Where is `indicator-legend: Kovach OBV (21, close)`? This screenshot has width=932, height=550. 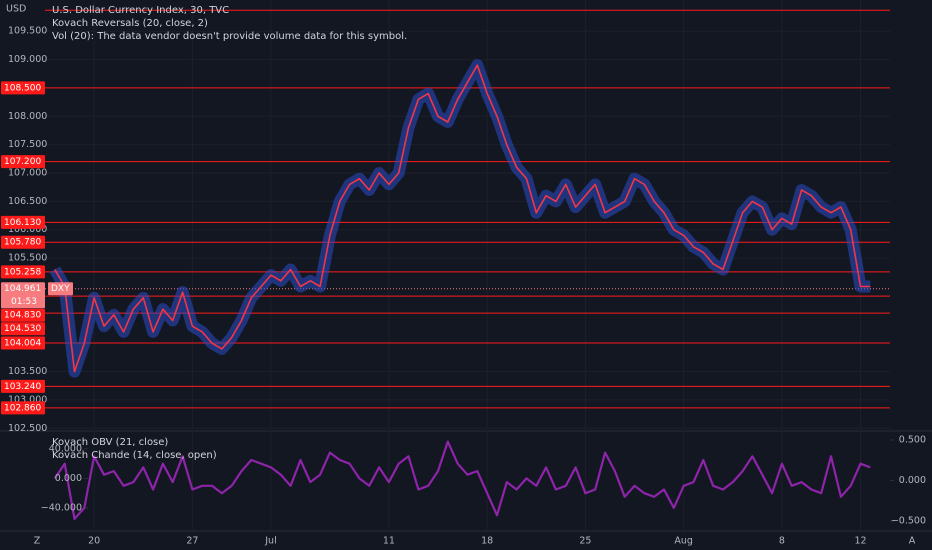
indicator-legend: Kovach OBV (21, close) is located at coordinates (110, 442).